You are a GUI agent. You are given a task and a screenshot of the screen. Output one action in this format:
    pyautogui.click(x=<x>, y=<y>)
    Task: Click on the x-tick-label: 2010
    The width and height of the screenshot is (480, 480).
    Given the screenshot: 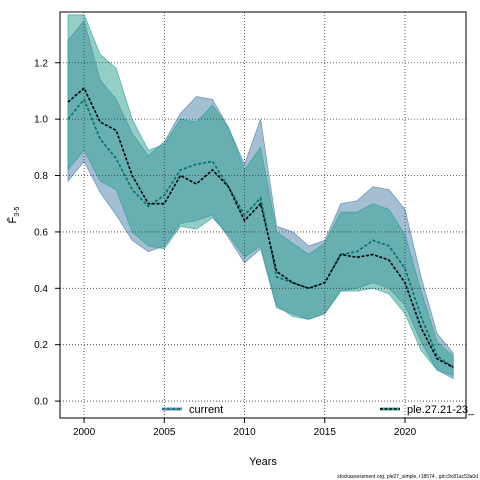 What is the action you would take?
    pyautogui.click(x=244, y=432)
    